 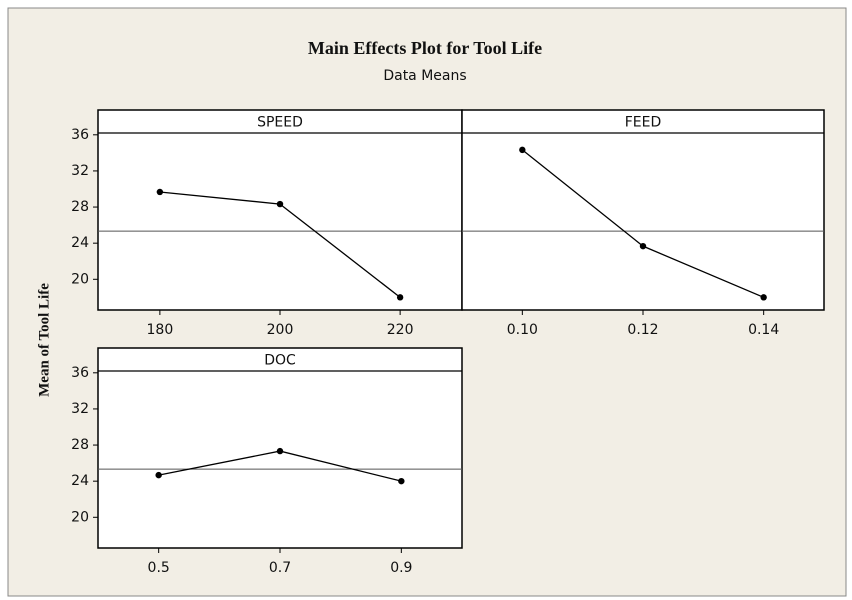 I want to click on panel-title: SPEED, so click(x=280, y=123).